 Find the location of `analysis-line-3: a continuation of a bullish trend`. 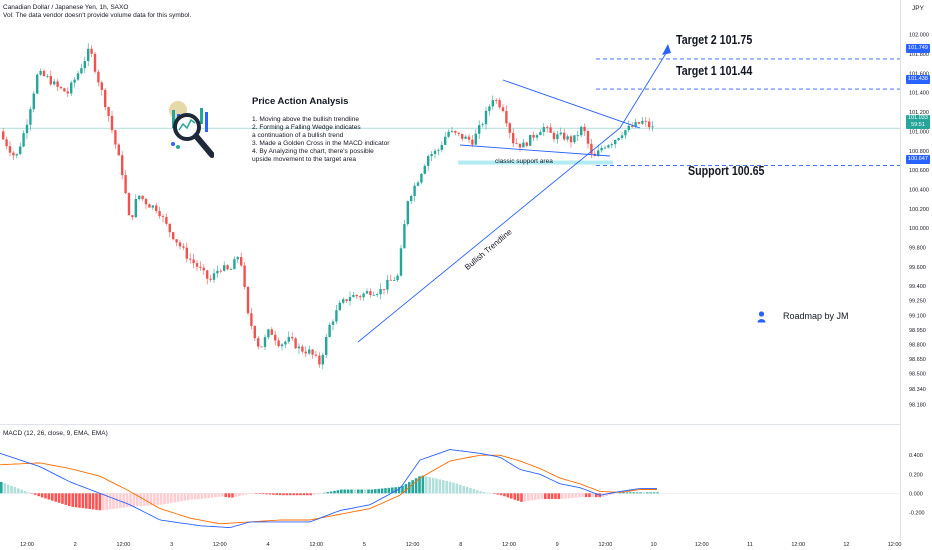

analysis-line-3: a continuation of a bullish trend is located at coordinates (298, 135).